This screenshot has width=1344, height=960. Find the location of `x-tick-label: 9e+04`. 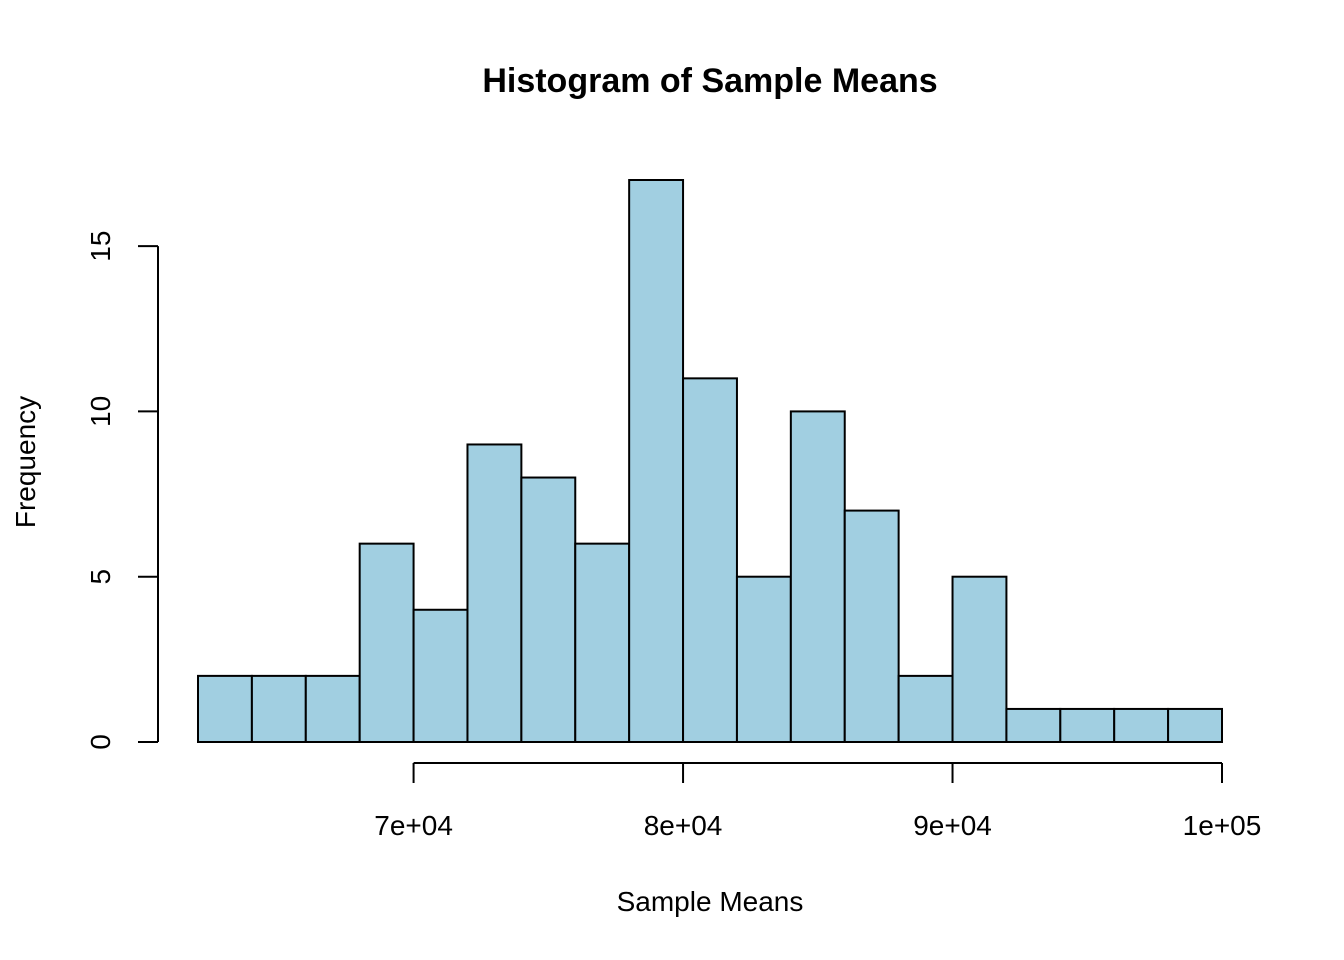

x-tick-label: 9e+04 is located at coordinates (952, 825).